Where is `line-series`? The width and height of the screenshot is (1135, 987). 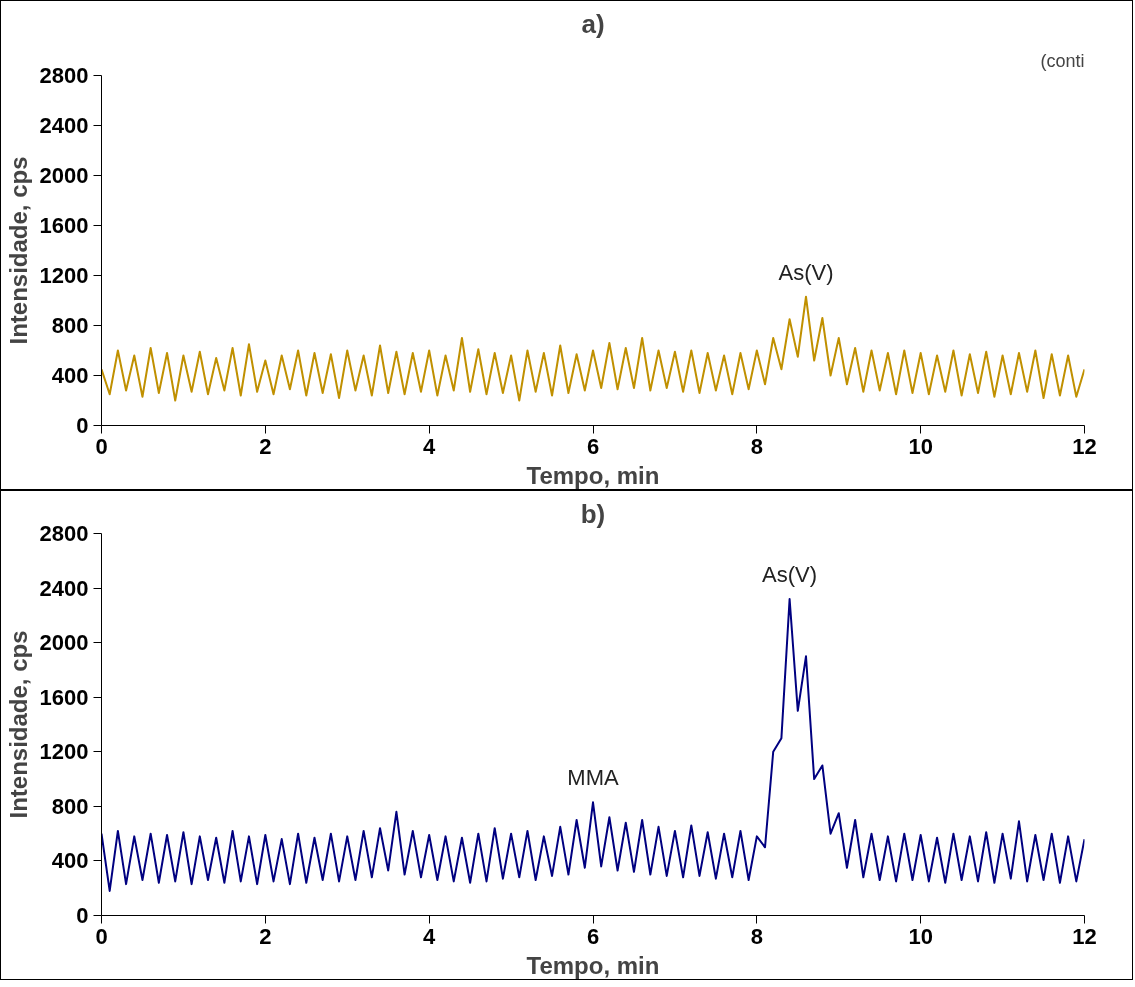
line-series is located at coordinates (593, 348).